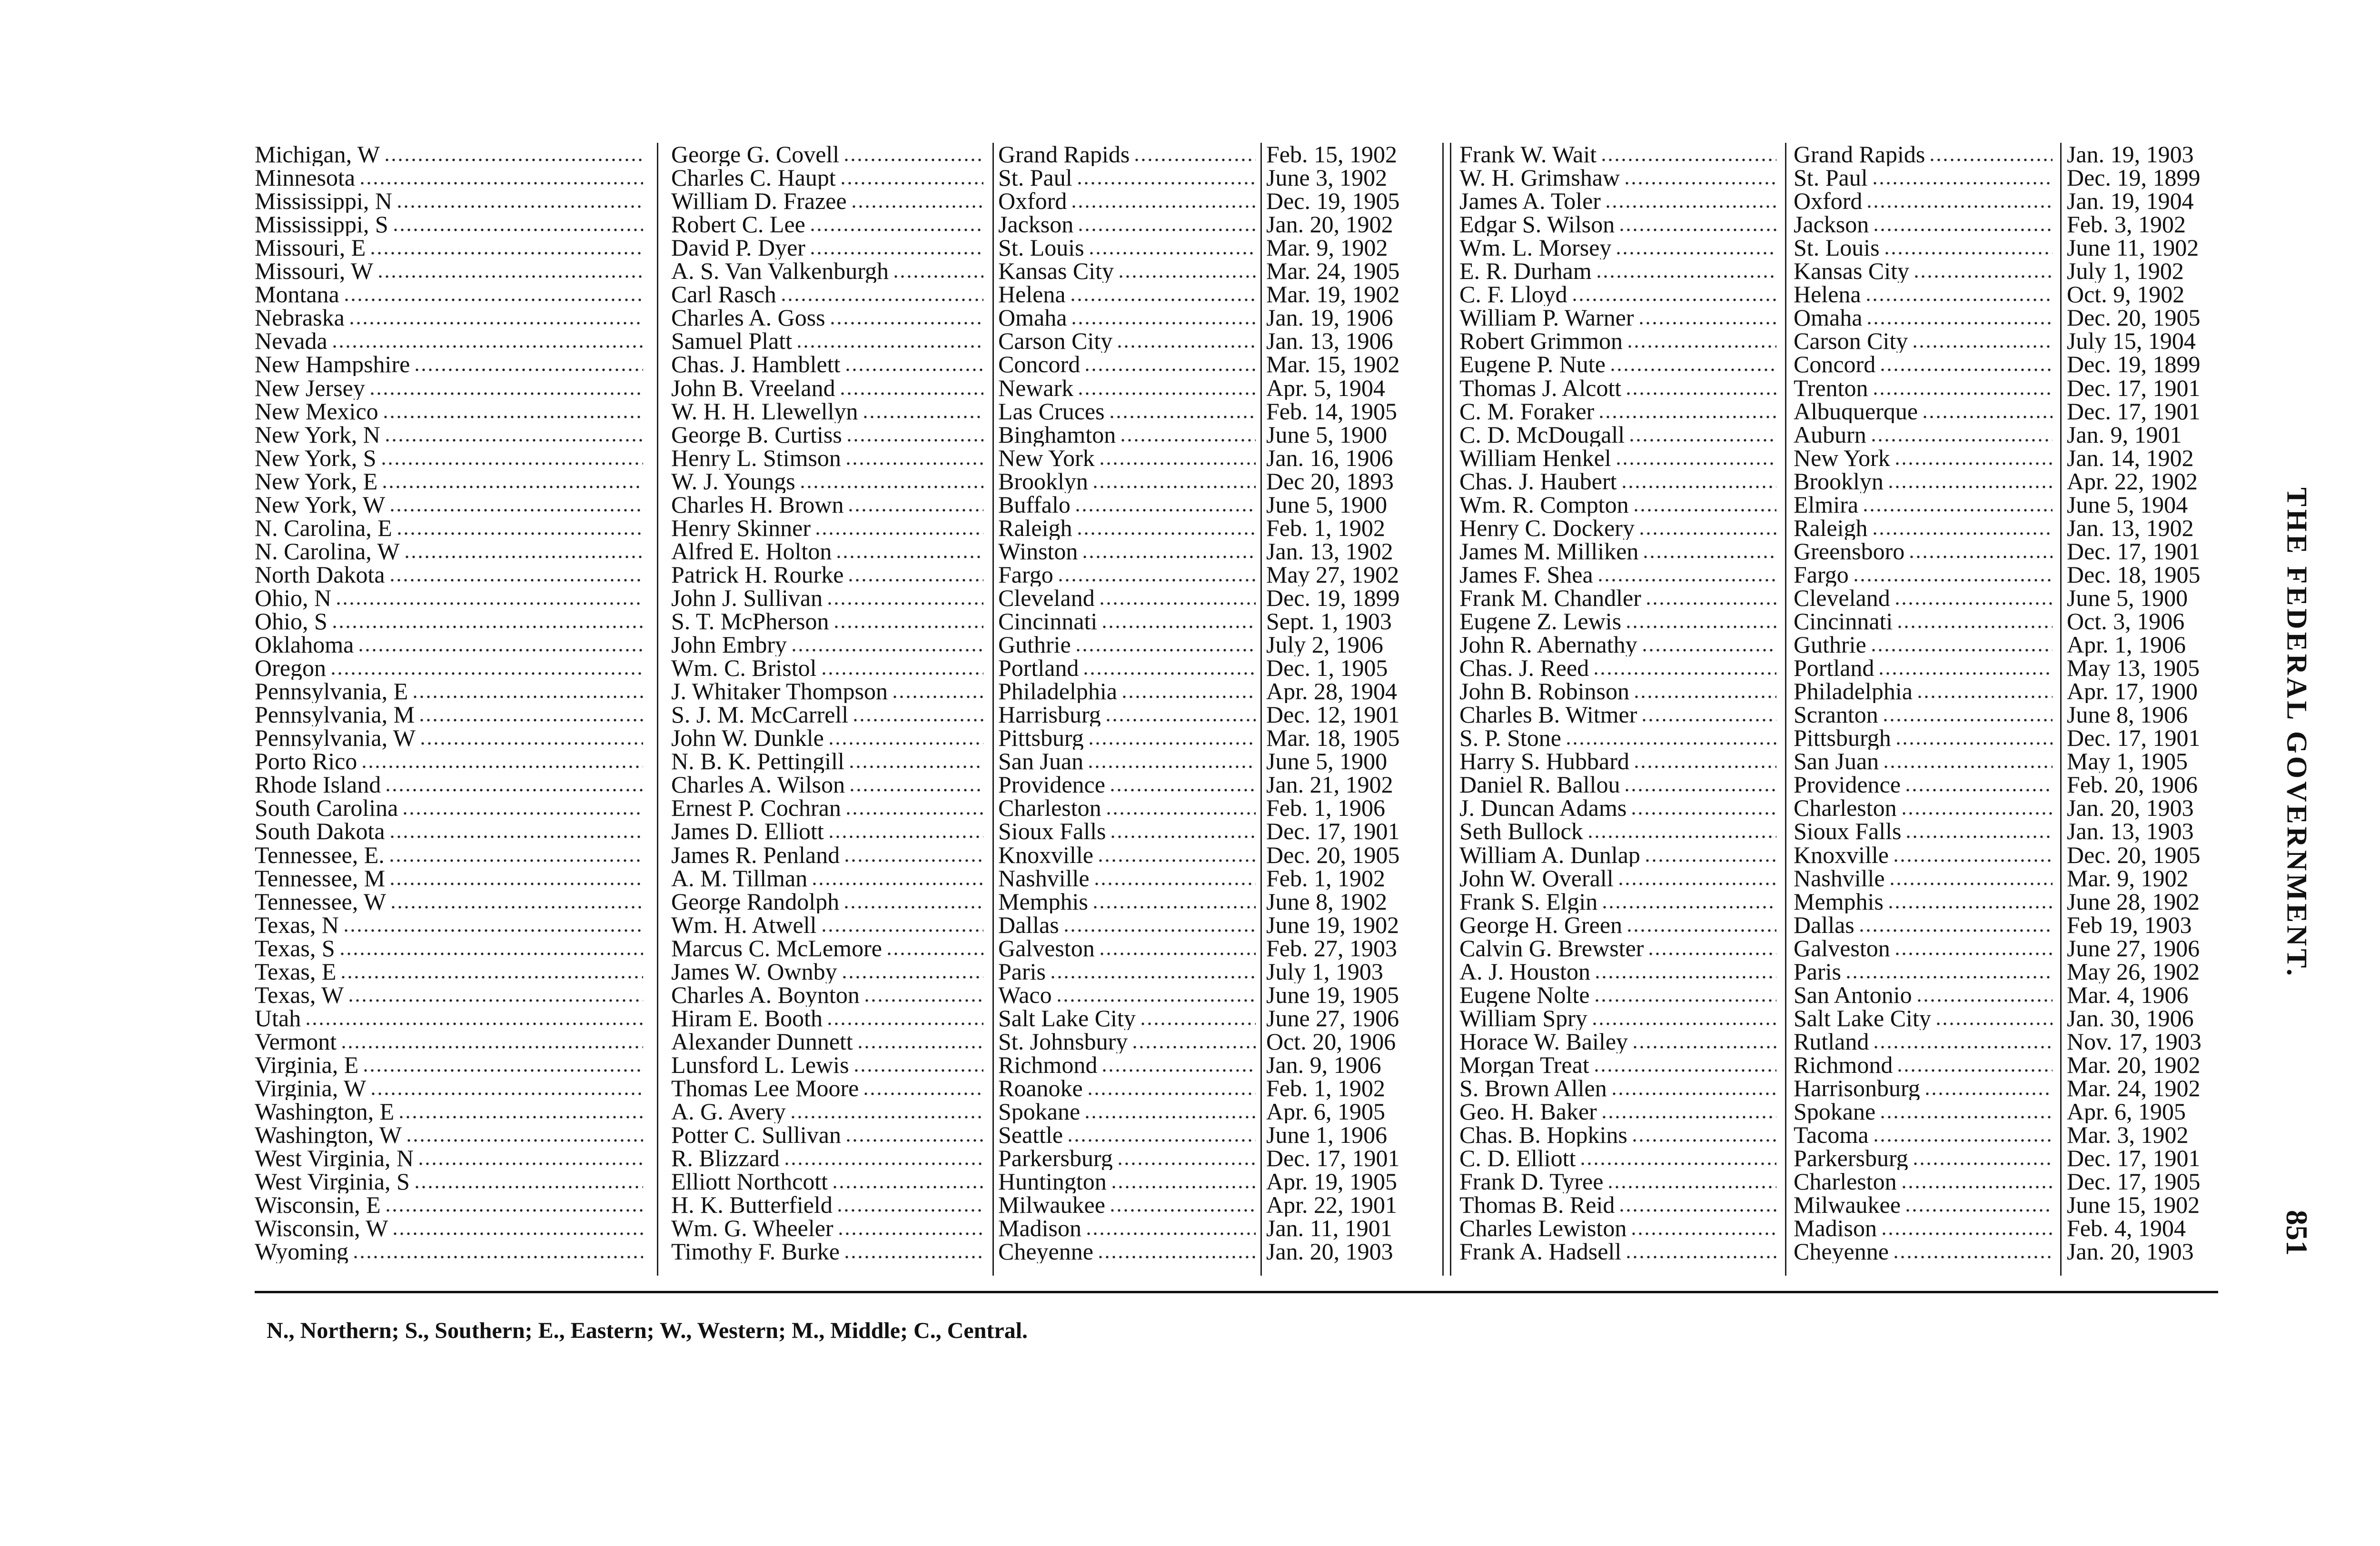  What do you see at coordinates (2134, 1088) in the screenshot?
I see `marshal-appointed-text: Mar. 24, 1902` at bounding box center [2134, 1088].